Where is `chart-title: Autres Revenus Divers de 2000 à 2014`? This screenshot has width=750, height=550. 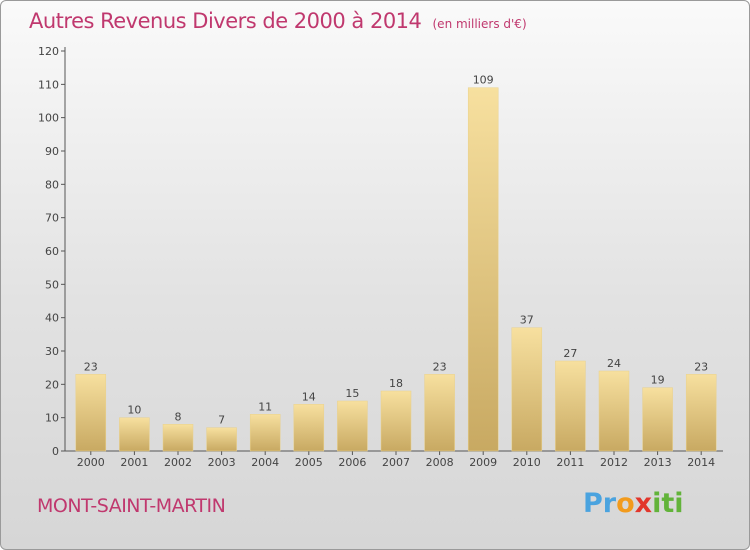 chart-title: Autres Revenus Divers de 2000 à 2014 is located at coordinates (225, 21).